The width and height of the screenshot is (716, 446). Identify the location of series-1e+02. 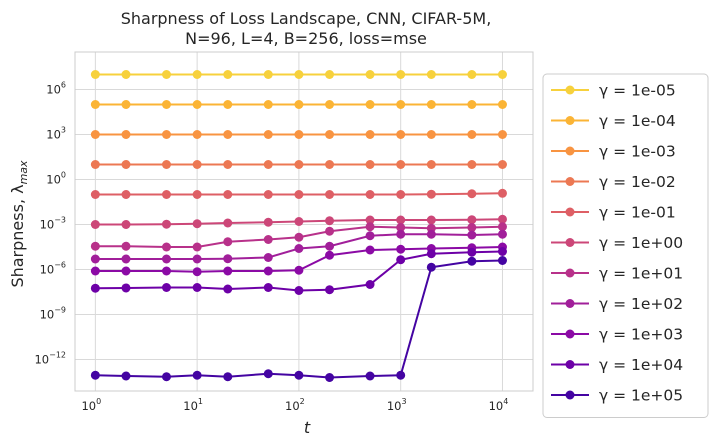
(298, 246).